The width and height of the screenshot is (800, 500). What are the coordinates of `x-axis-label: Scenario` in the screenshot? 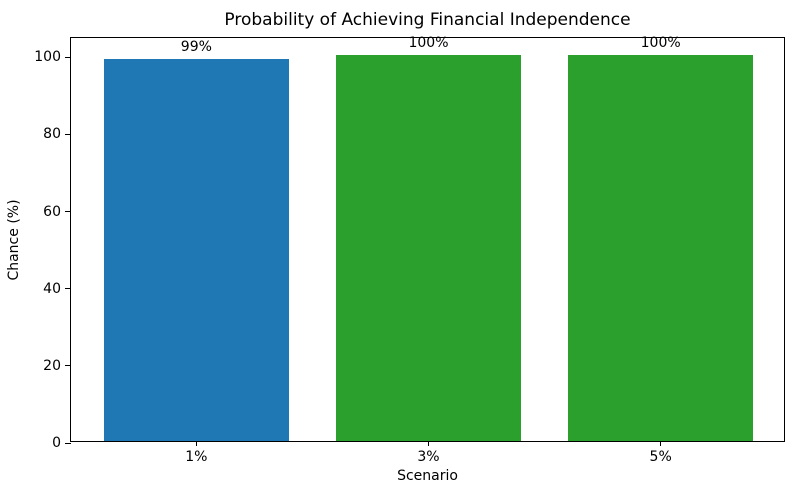 It's located at (427, 476).